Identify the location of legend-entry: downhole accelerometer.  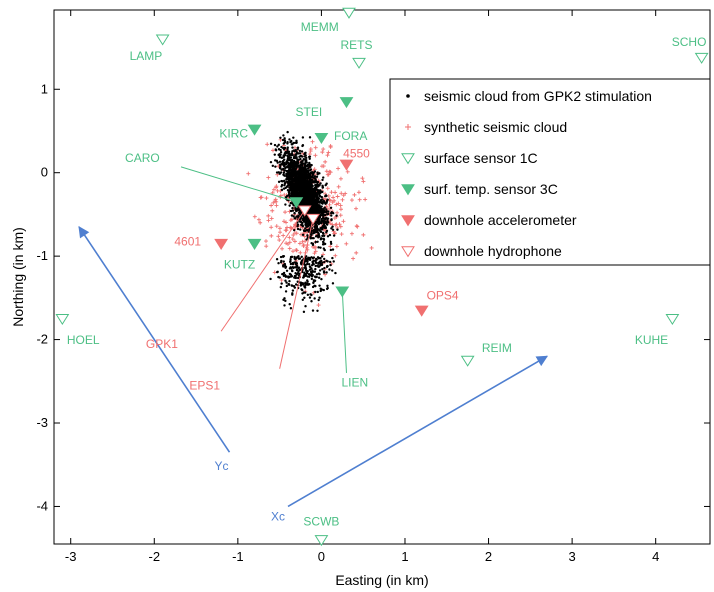
(489, 220).